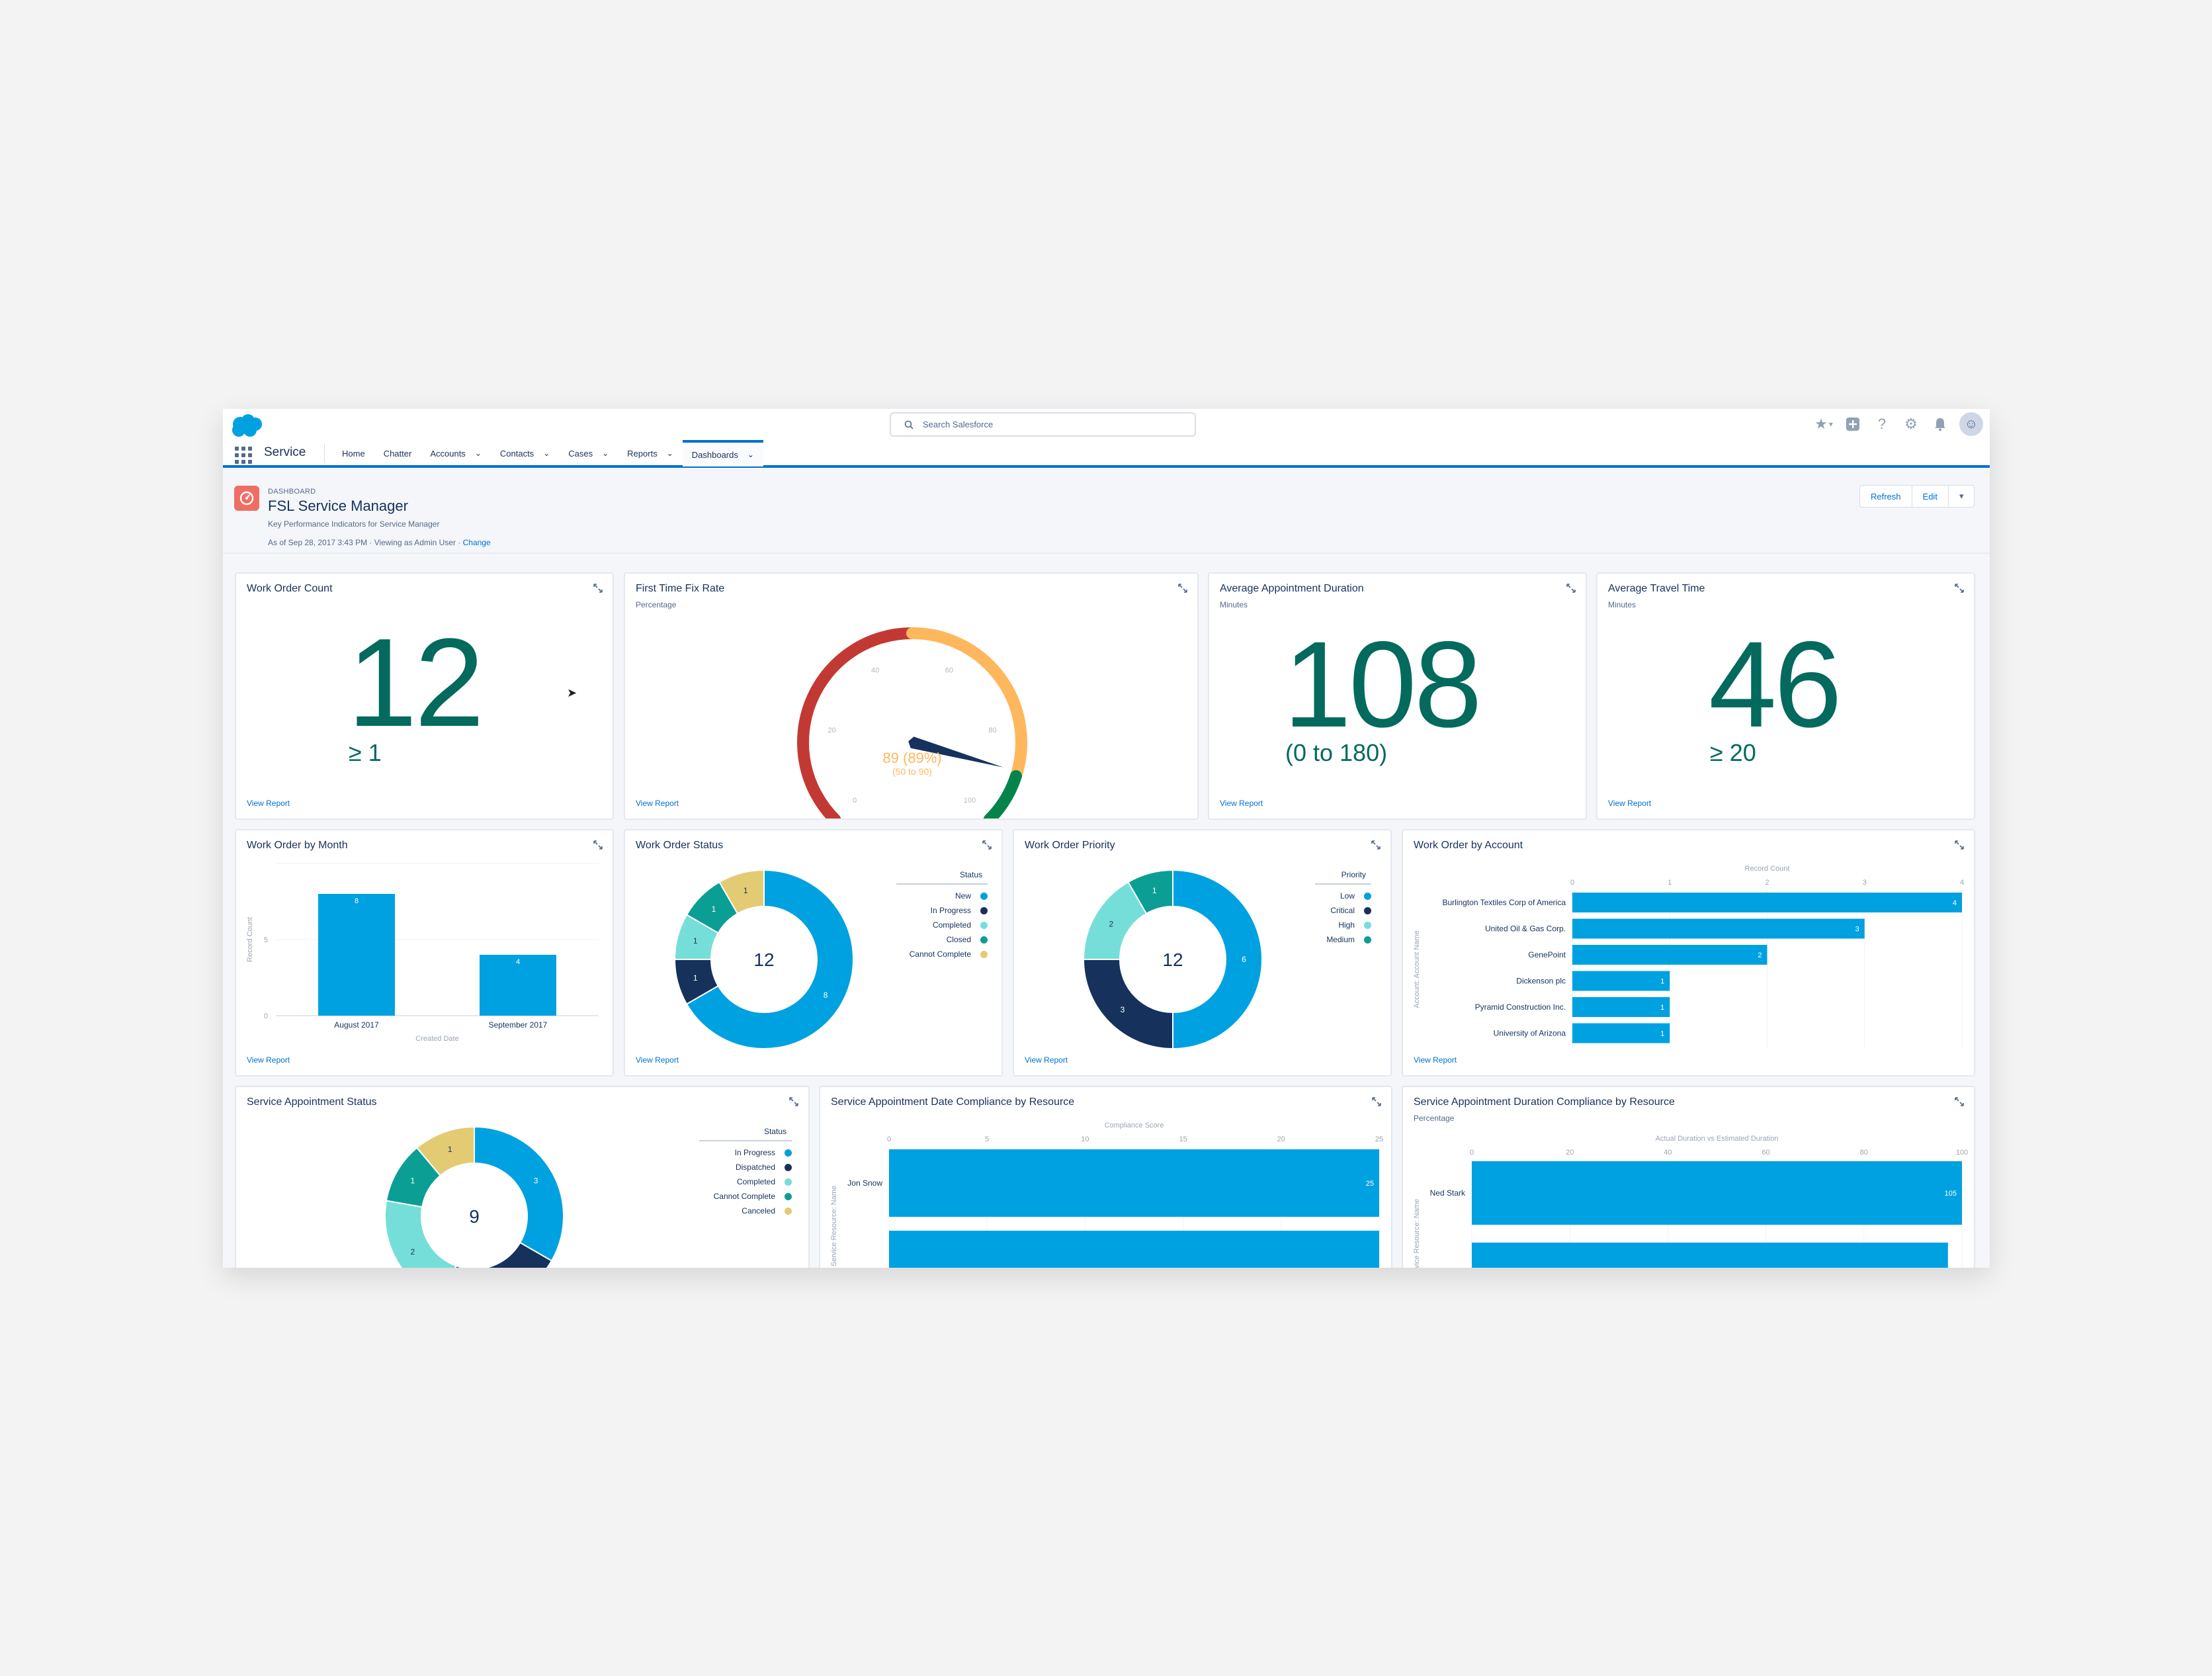 This screenshot has height=1676, width=2212. What do you see at coordinates (1417, 969) in the screenshot?
I see `y-axis-label: Account: Account Name` at bounding box center [1417, 969].